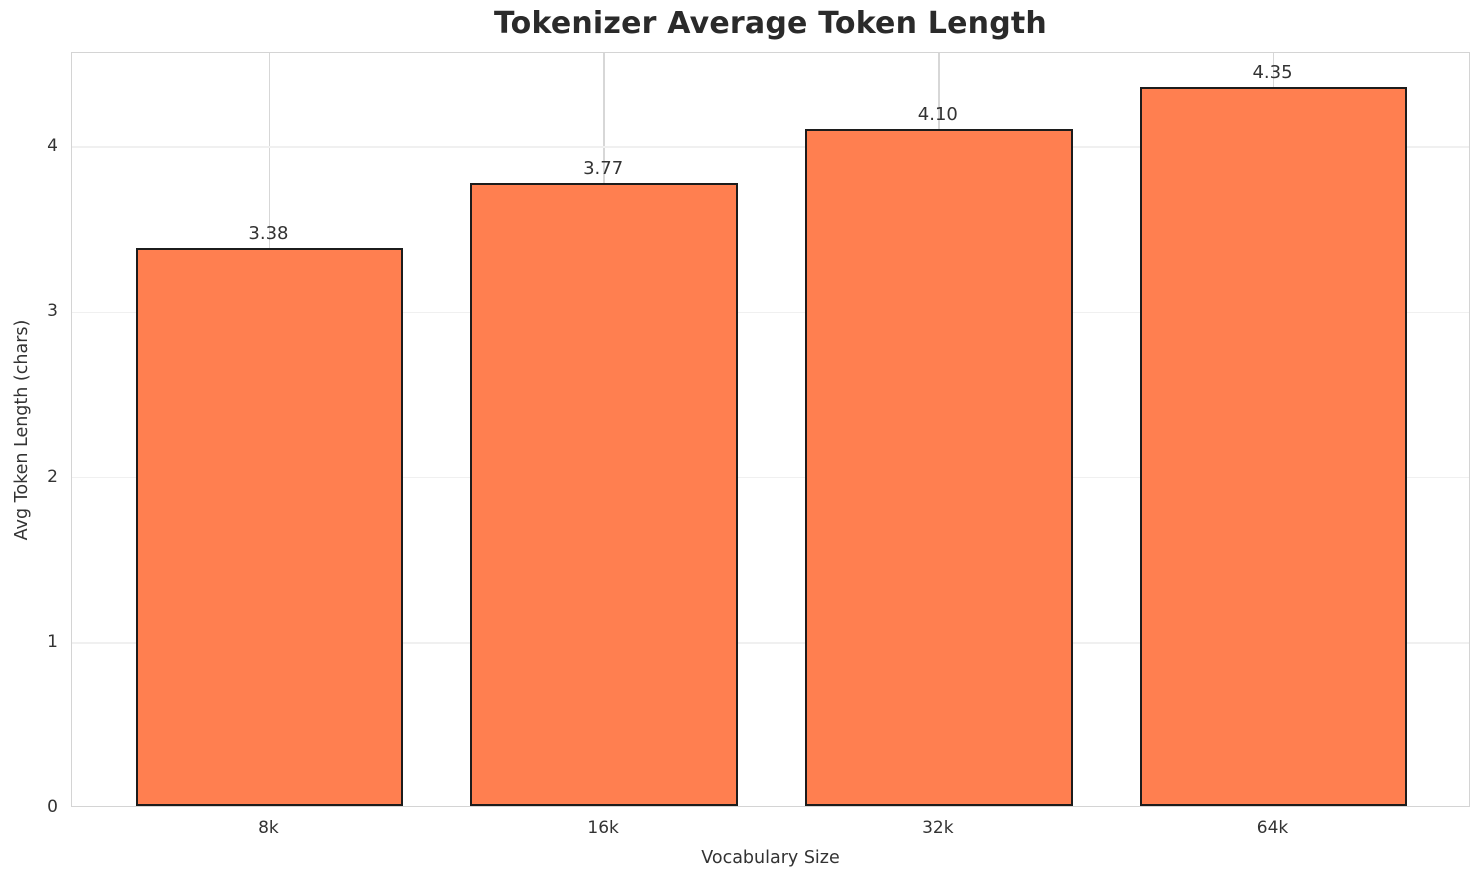  Describe the element at coordinates (52, 641) in the screenshot. I see `y-tick-label-1: 1` at that location.